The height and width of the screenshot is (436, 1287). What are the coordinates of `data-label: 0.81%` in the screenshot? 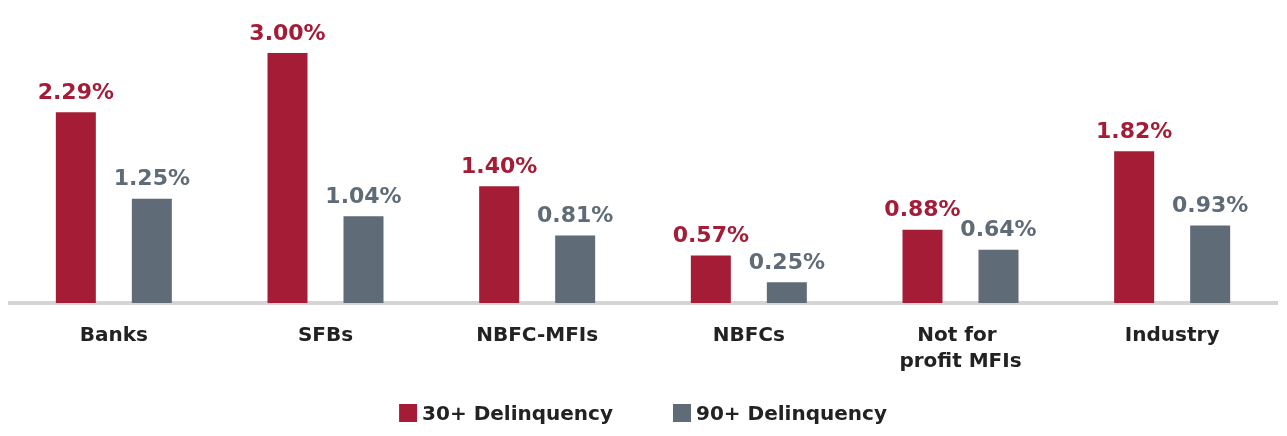 It's located at (575, 214).